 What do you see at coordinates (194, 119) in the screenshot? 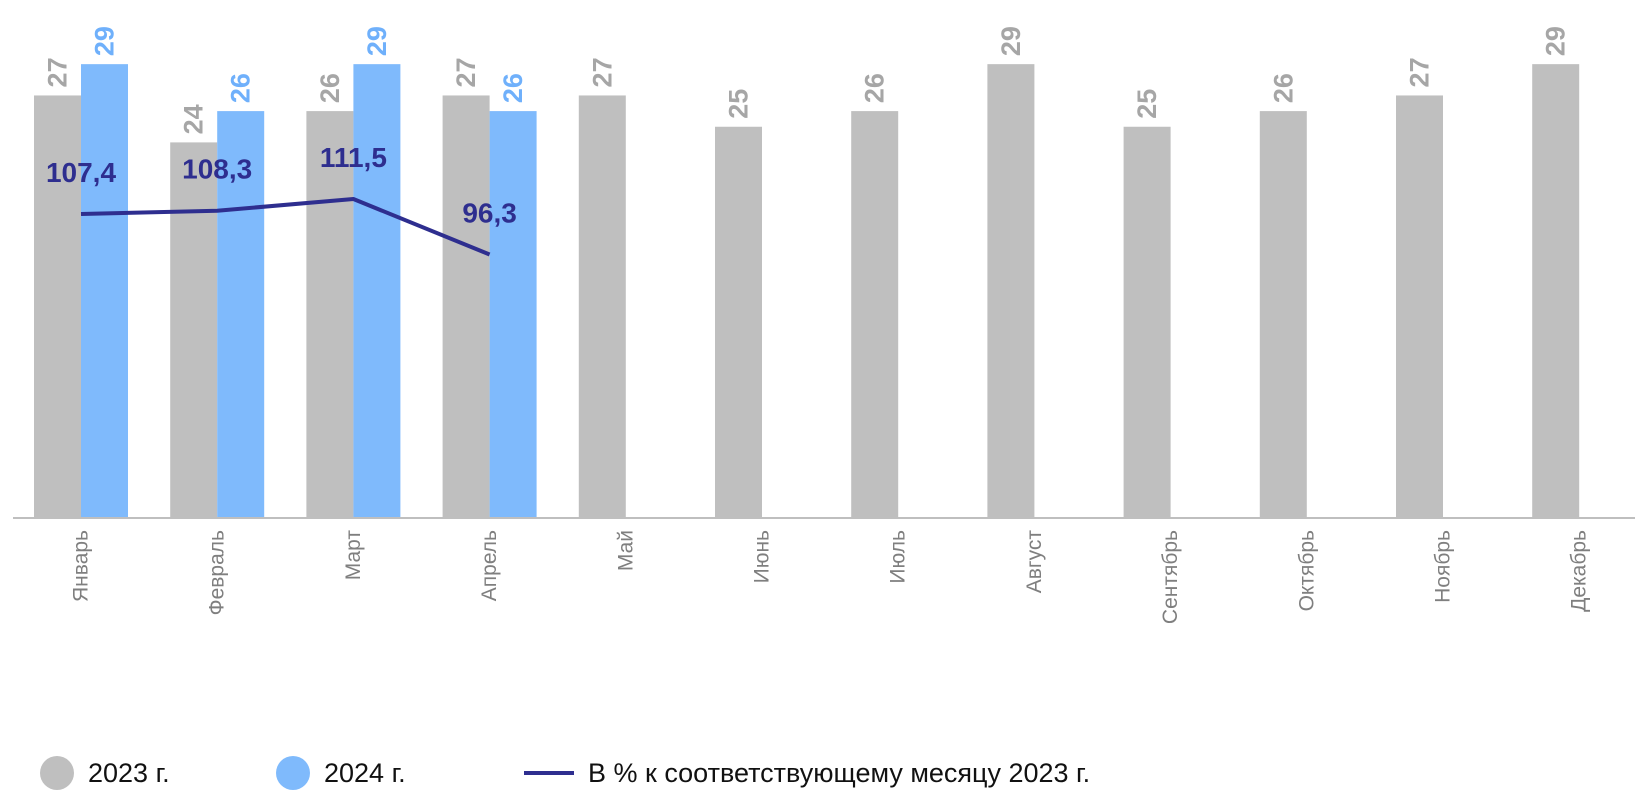
I see `bar-2023-value-label-1: 24` at bounding box center [194, 119].